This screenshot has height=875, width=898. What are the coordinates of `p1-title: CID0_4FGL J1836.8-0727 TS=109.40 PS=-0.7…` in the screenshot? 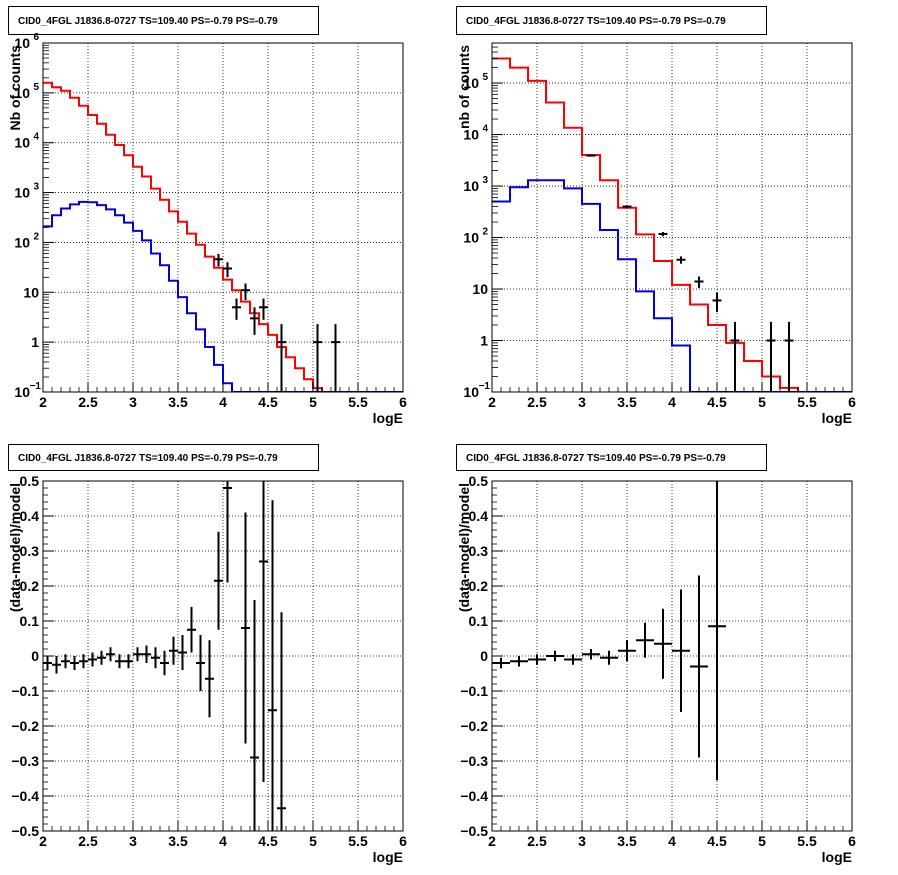 It's located at (148, 21).